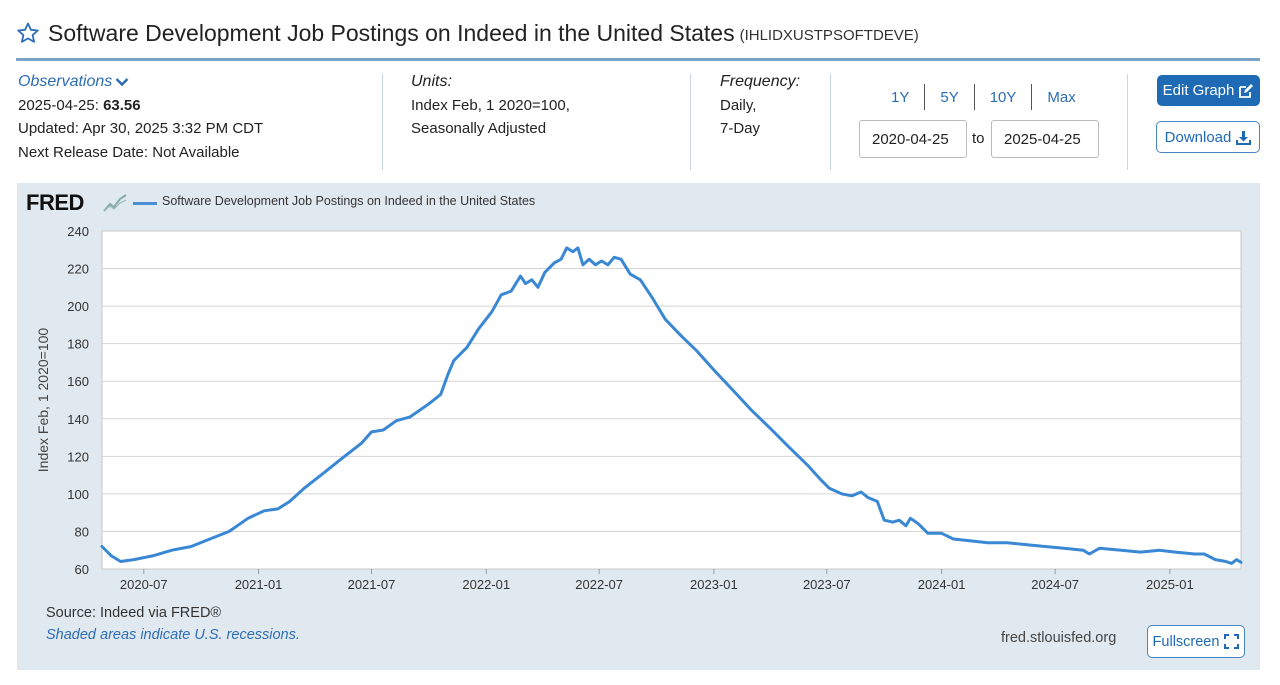 Image resolution: width=1280 pixels, height=685 pixels. Describe the element at coordinates (1059, 638) in the screenshot. I see `fred-url: fred.stlouisfed.org` at that location.